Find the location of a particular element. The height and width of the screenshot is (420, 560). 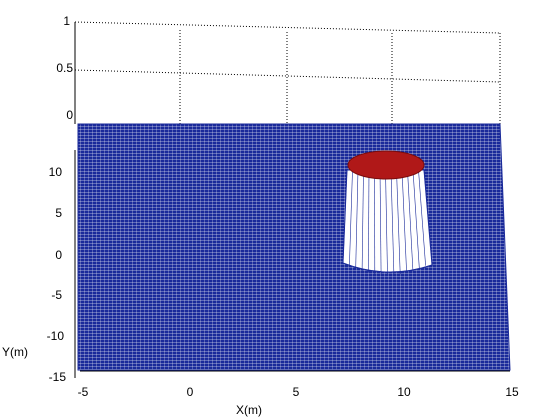

z-tick-label: 0 is located at coordinates (69, 115).